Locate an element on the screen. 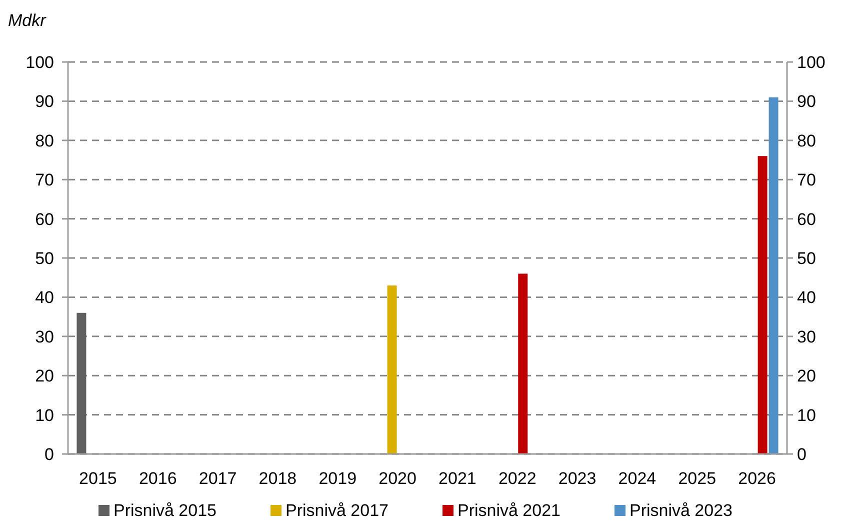 Image resolution: width=845 pixels, height=528 pixels. y2-tick-label: 100 is located at coordinates (811, 62).